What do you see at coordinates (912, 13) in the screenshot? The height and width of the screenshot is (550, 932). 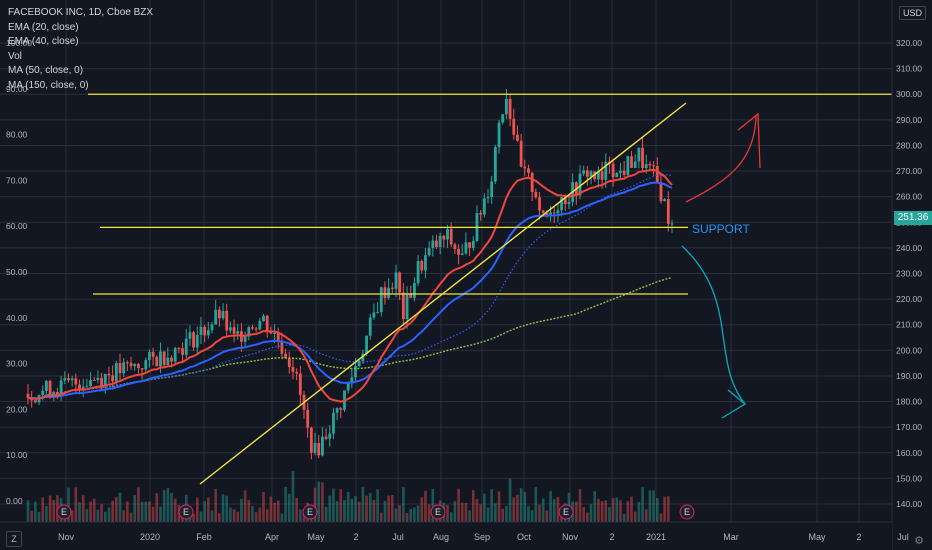 I see `currency-button: USD` at bounding box center [912, 13].